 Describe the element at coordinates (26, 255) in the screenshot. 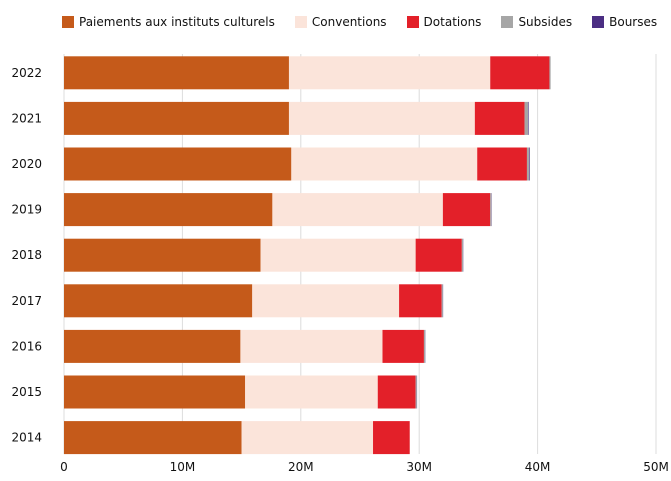

I see `y-tick-label-2018: 2018` at that location.